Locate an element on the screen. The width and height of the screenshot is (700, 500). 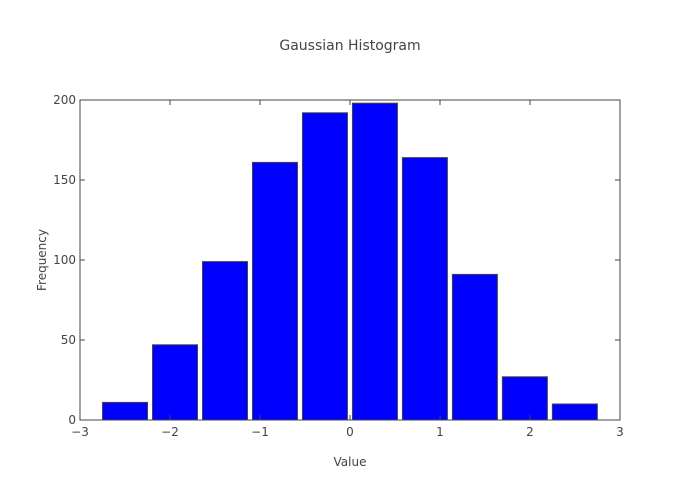
x-tick-label: −1 is located at coordinates (260, 432).